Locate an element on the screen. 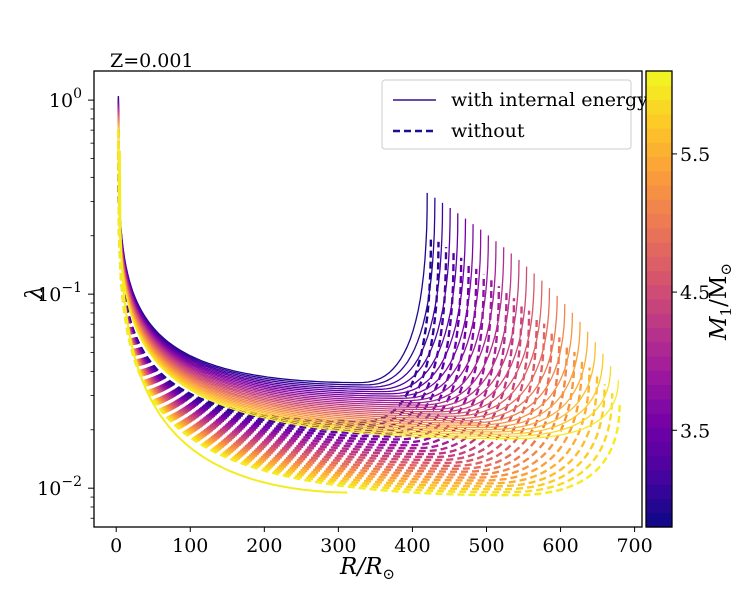 This screenshot has width=747, height=593. x-axis: 0 100 200 300 400 500 600 700 is located at coordinates (381, 542).